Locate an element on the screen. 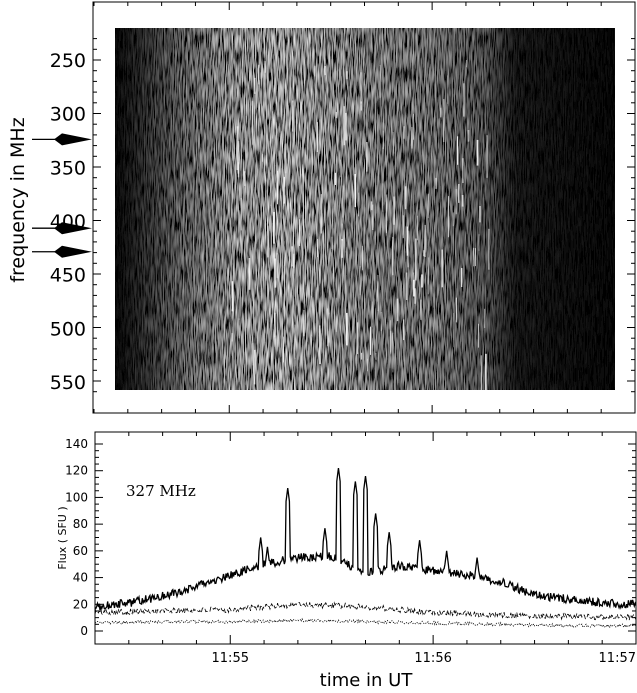 This screenshot has width=637, height=693. flux-series-dashed is located at coordinates (366, 611).